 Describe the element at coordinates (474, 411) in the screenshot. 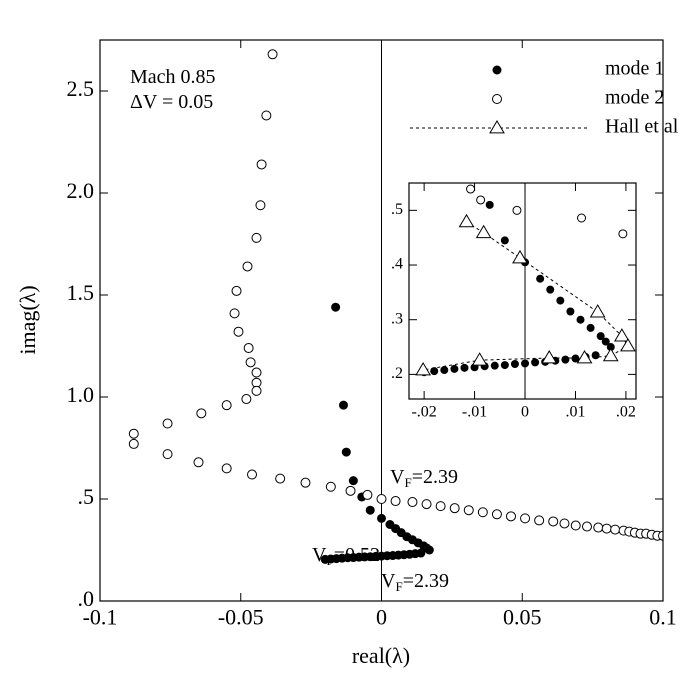

I see `x-tick-label: -.01` at that location.